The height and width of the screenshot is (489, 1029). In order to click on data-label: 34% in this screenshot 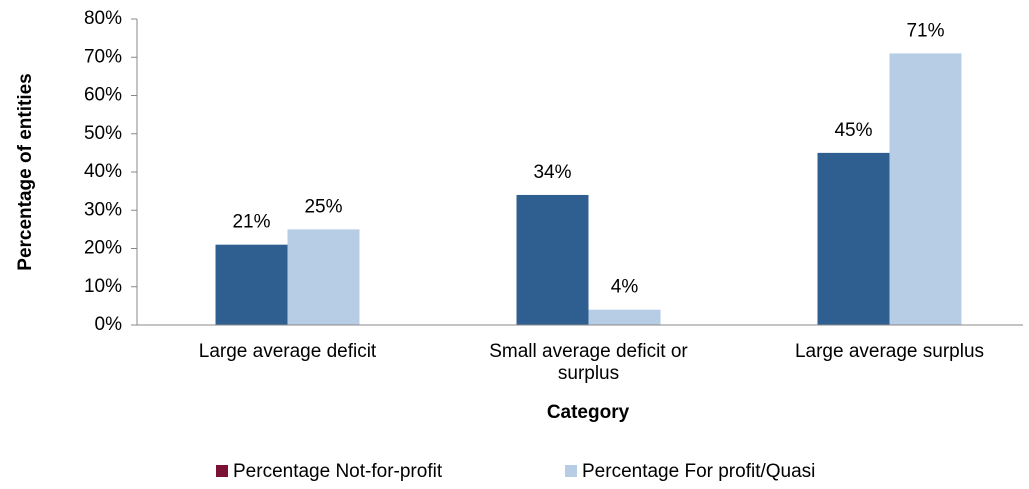, I will do `click(552, 172)`.